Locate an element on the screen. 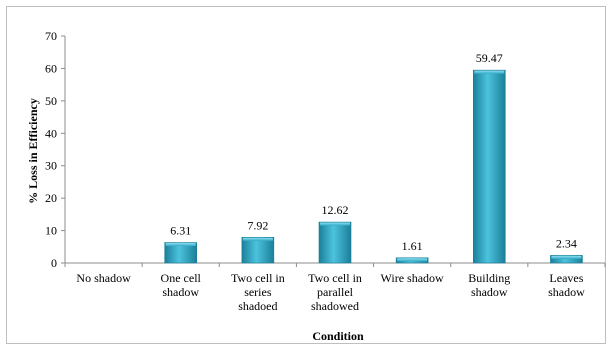  data-label: 1.61 is located at coordinates (412, 246).